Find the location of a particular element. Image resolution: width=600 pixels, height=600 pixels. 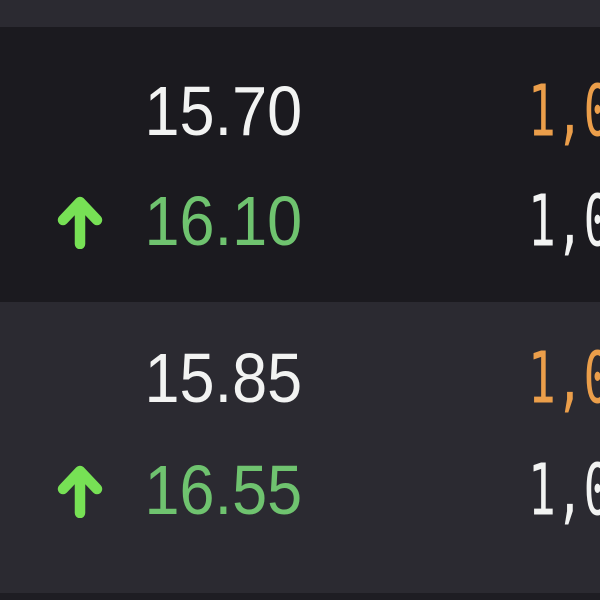

partial-row-below is located at coordinates (300, 596).